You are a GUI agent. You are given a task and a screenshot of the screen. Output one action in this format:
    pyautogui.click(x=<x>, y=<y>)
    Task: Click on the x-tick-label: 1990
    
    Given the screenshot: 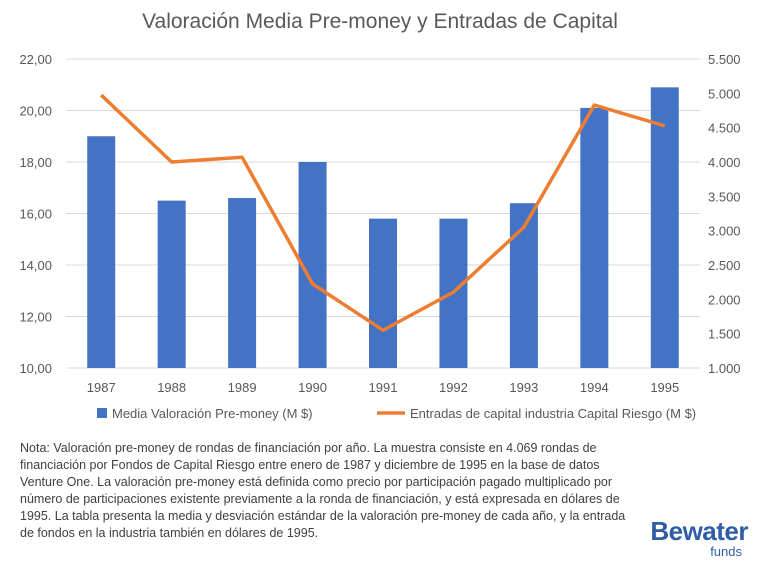 What is the action you would take?
    pyautogui.click(x=312, y=387)
    